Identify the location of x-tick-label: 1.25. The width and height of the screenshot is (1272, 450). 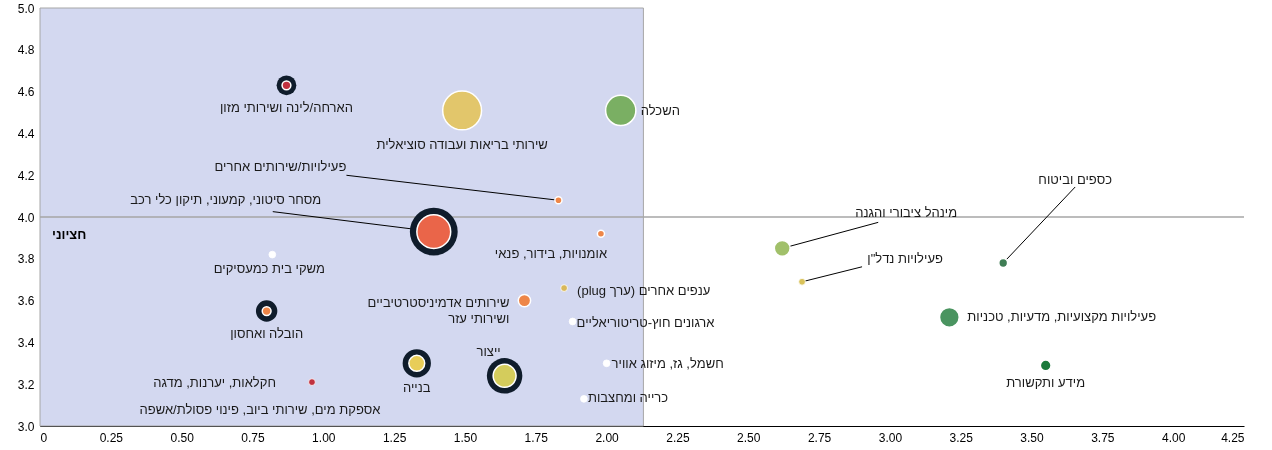
(394, 437).